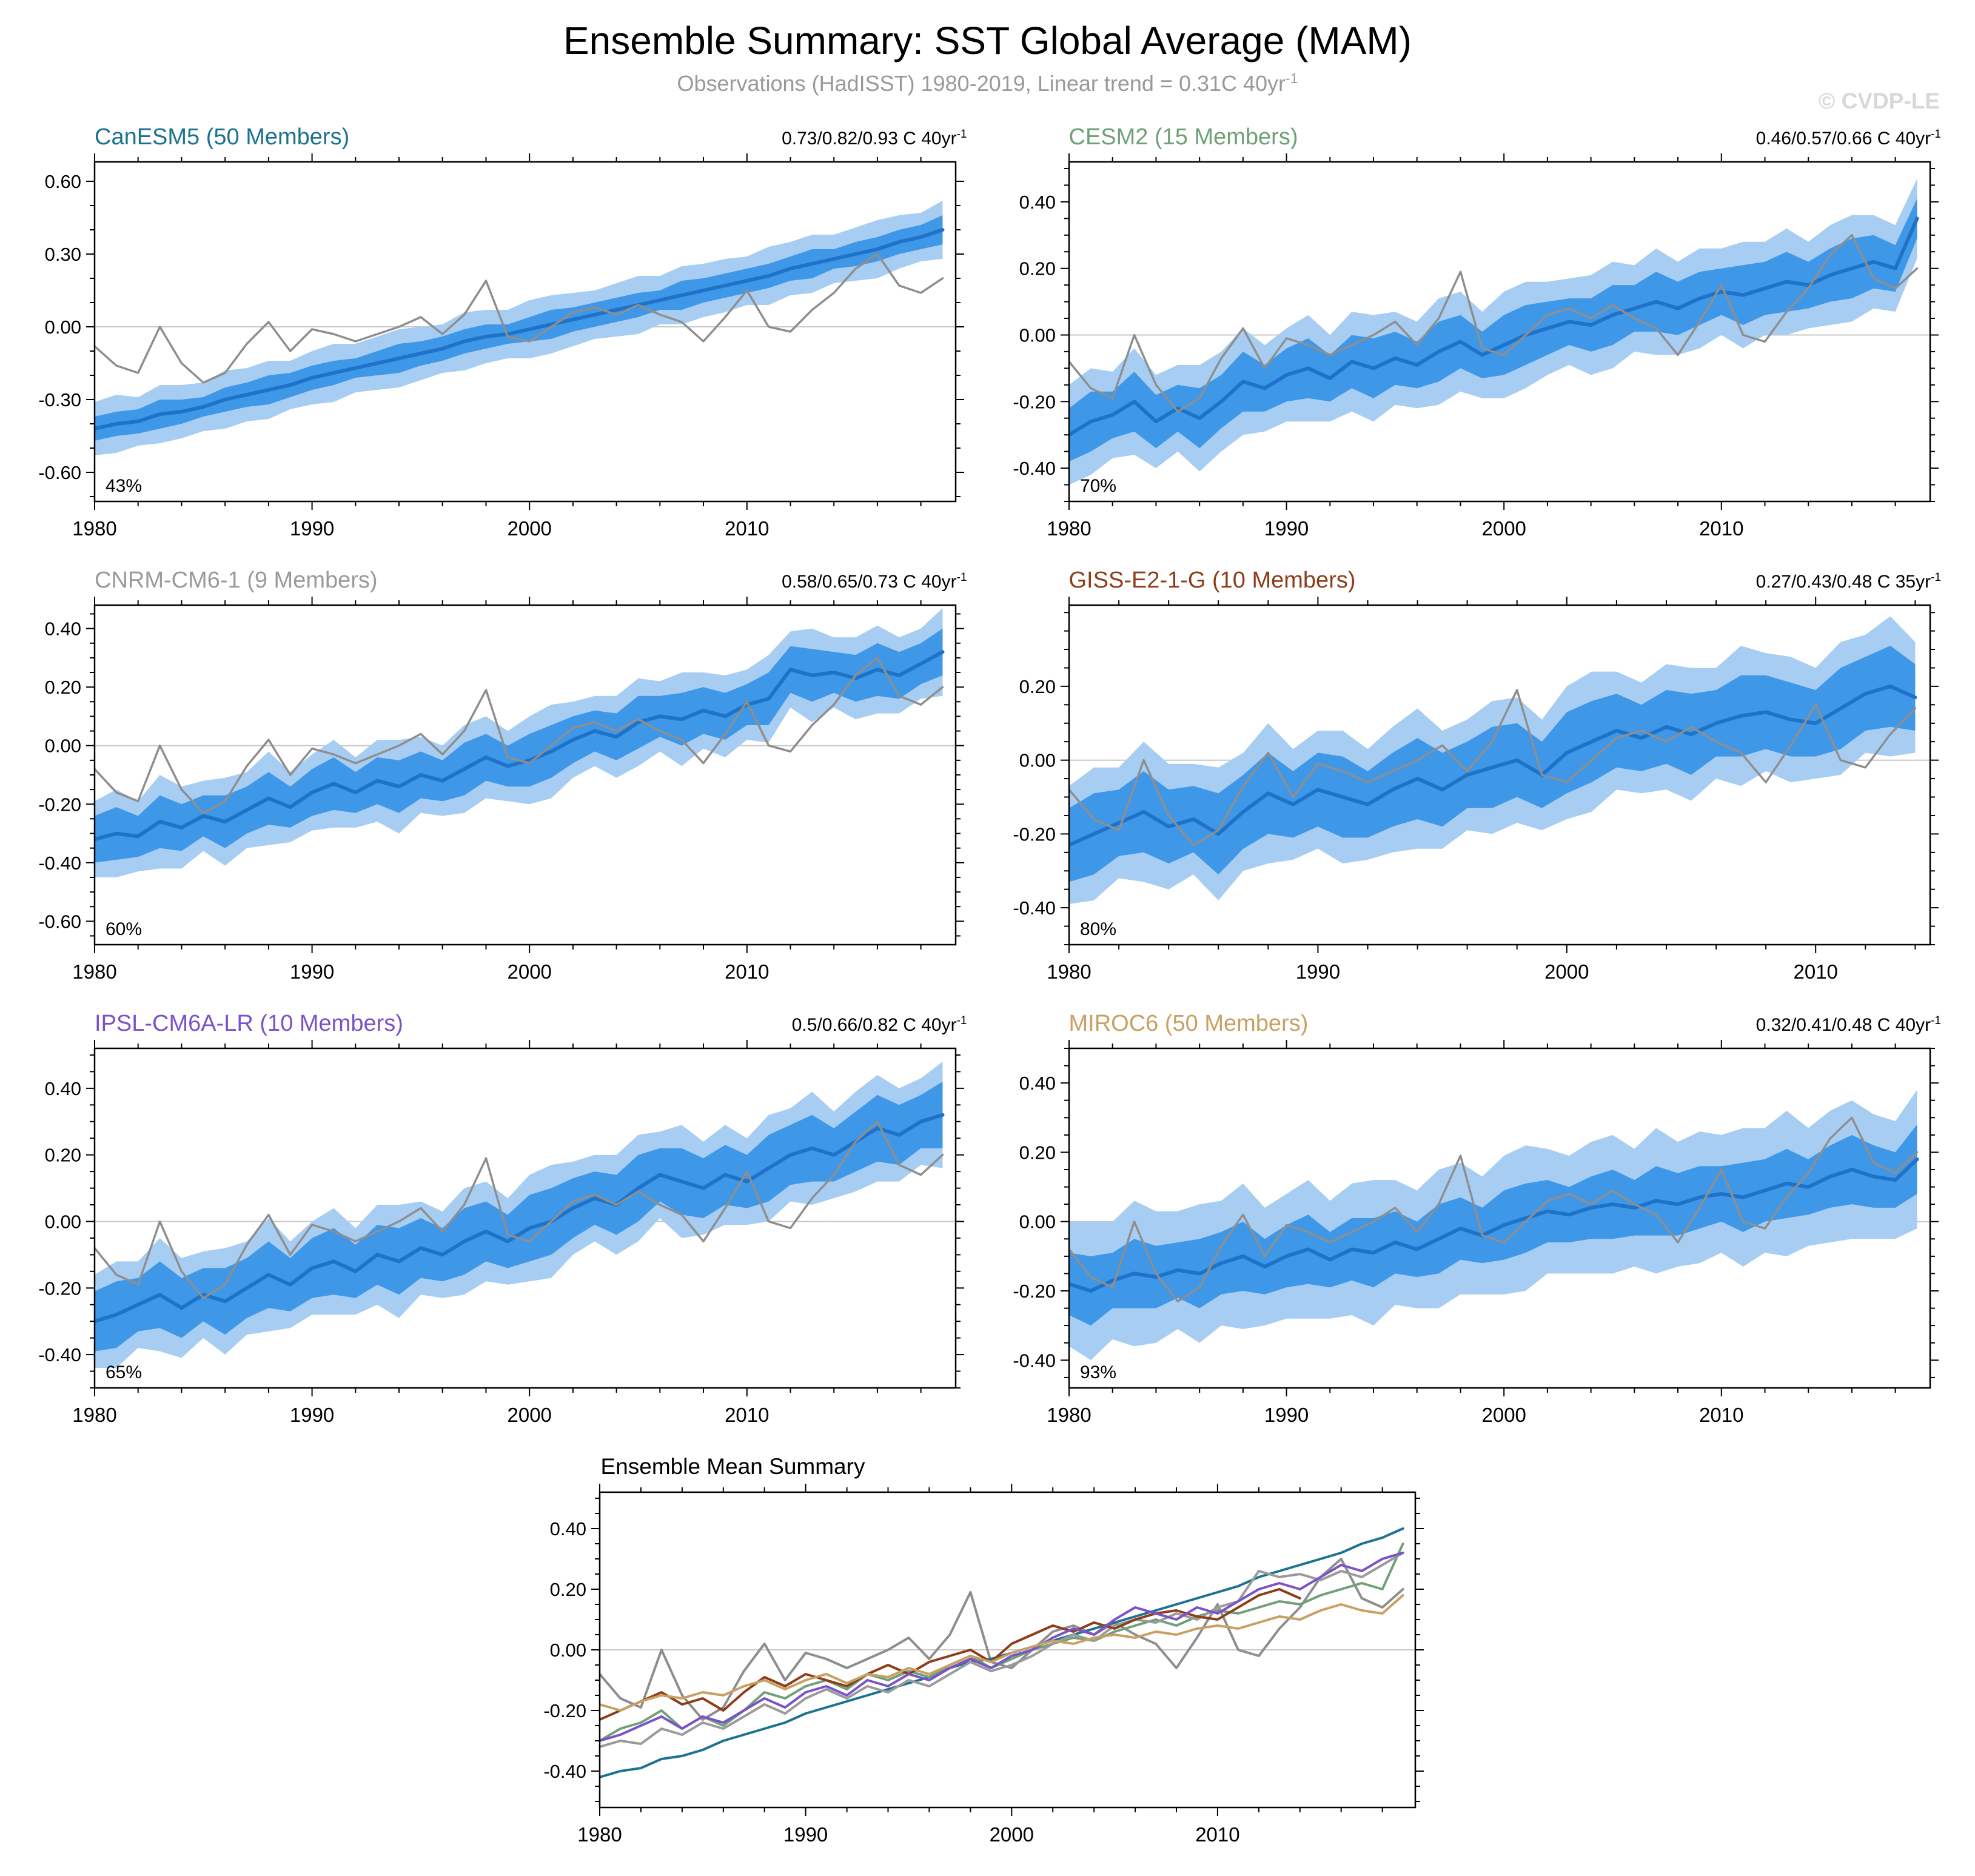 The width and height of the screenshot is (1975, 1876). What do you see at coordinates (1843, 139) in the screenshot?
I see `trend-value: 0.46/0.57/0.66 C 40yr` at bounding box center [1843, 139].